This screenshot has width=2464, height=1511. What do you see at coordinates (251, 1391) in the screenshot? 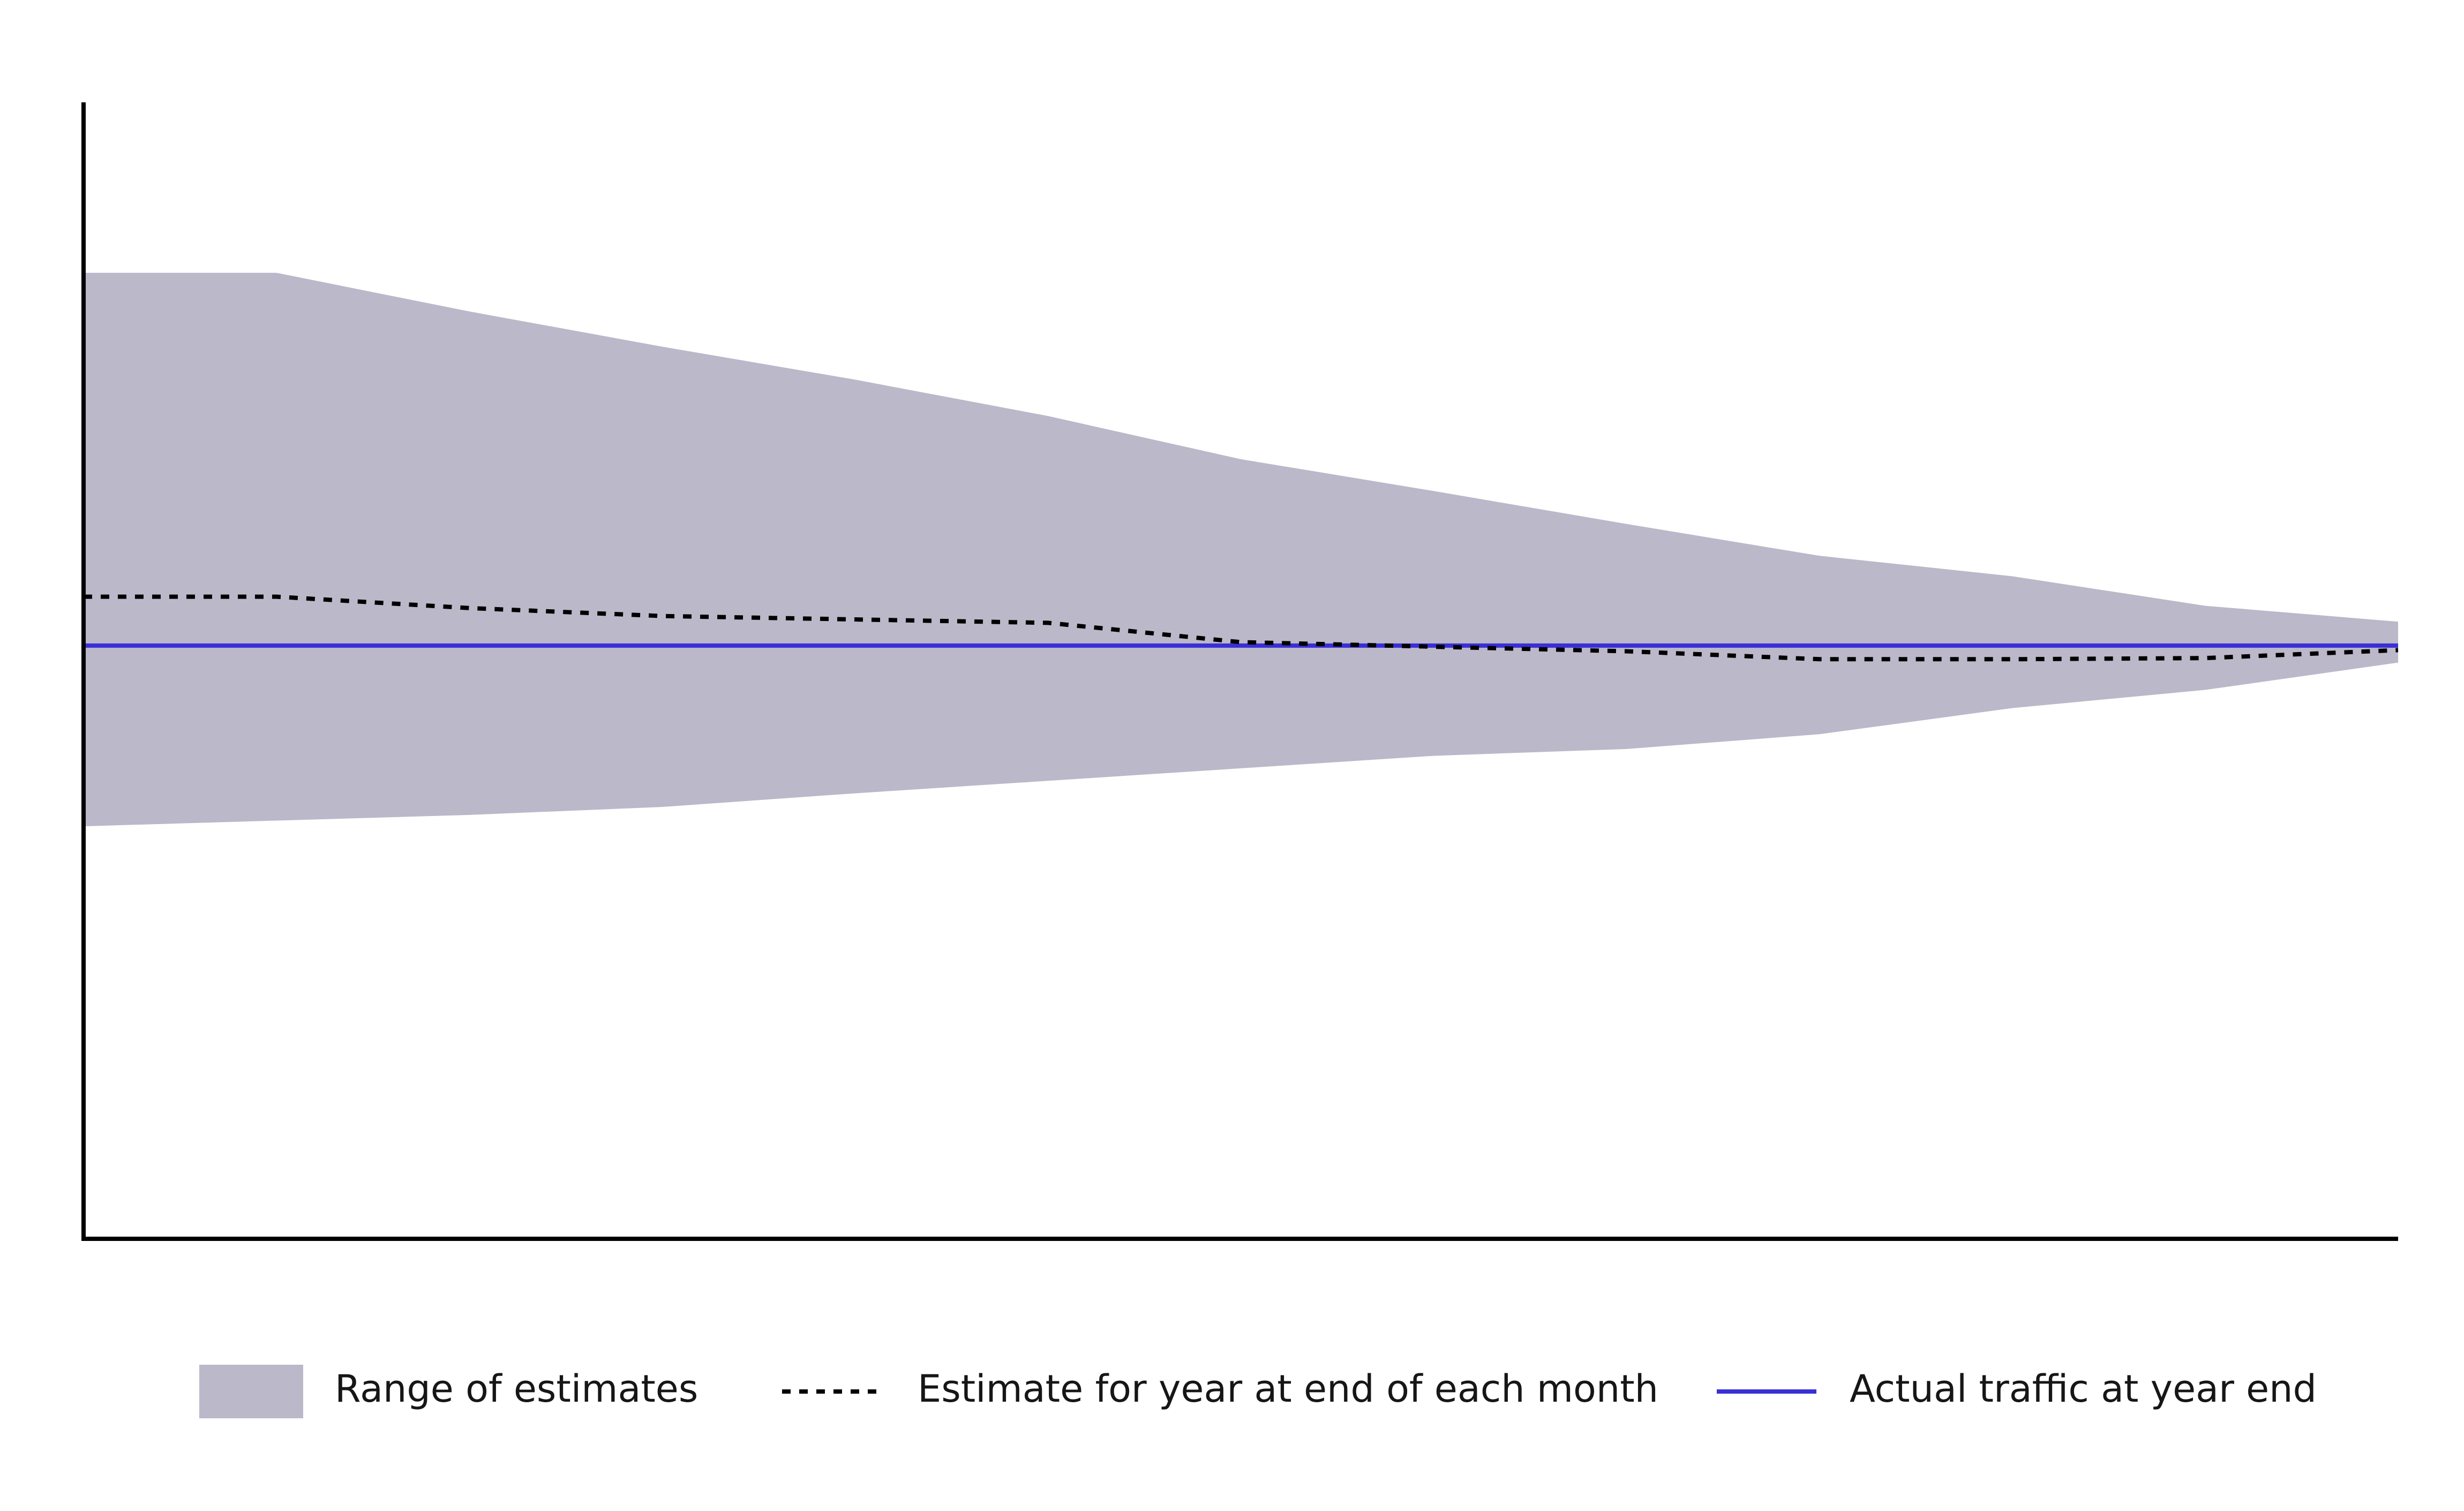
I see `legend-swatch` at bounding box center [251, 1391].